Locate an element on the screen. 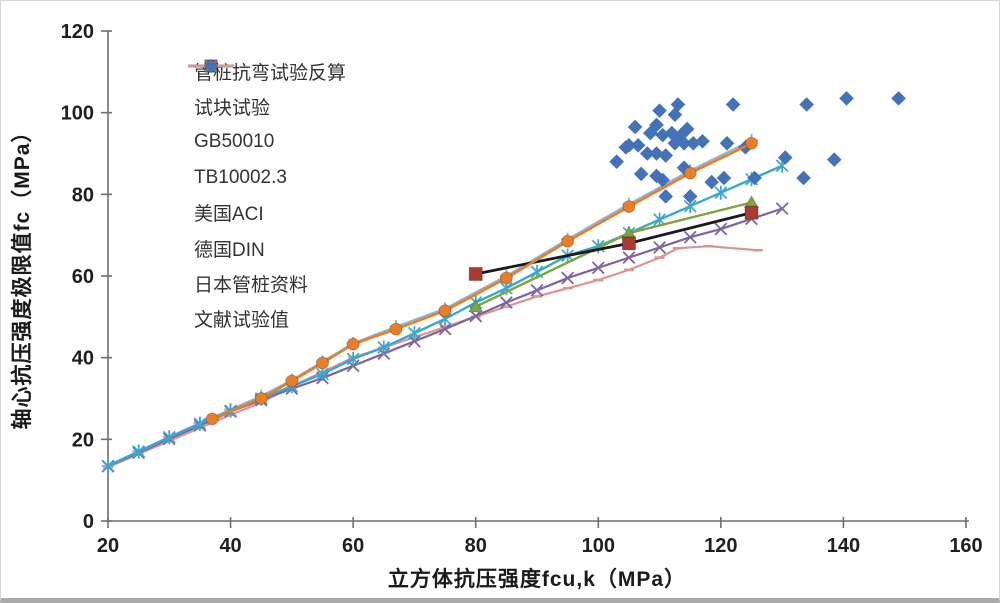 The height and width of the screenshot is (603, 1000). legend-item-gb: GB50010 is located at coordinates (266, 109).